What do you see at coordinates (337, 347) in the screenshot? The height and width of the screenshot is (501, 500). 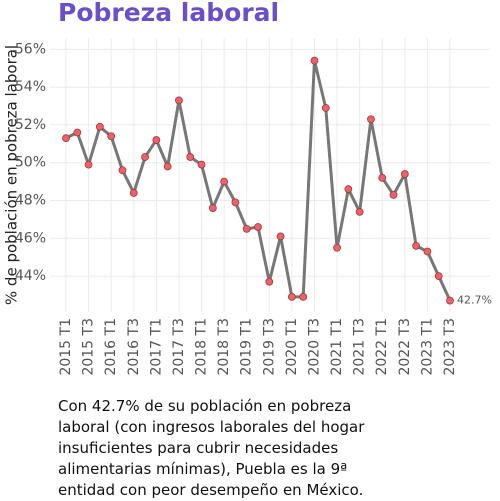 I see `x-tick-label: 2021 T1` at bounding box center [337, 347].